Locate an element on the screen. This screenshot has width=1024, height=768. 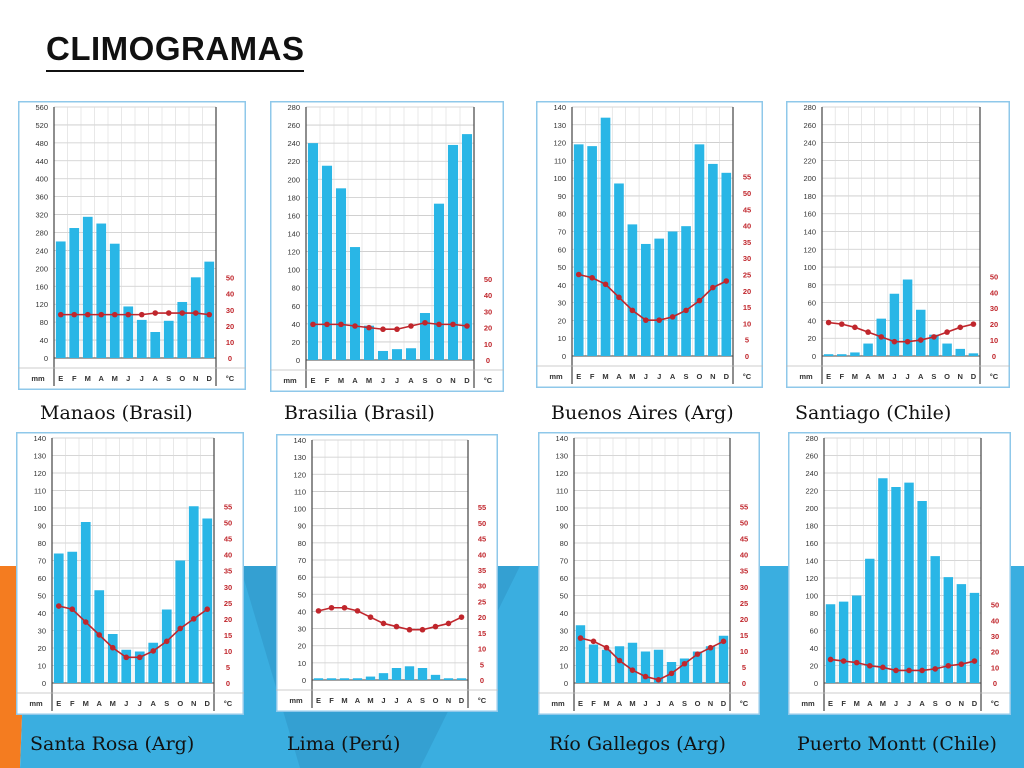
caption-rio-gallegos: Río Gallegos (Arg) is located at coordinates (637, 744).